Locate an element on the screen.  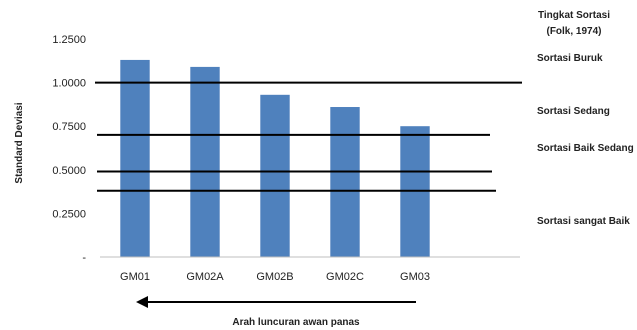
x-tick-label: GM03 is located at coordinates (415, 277).